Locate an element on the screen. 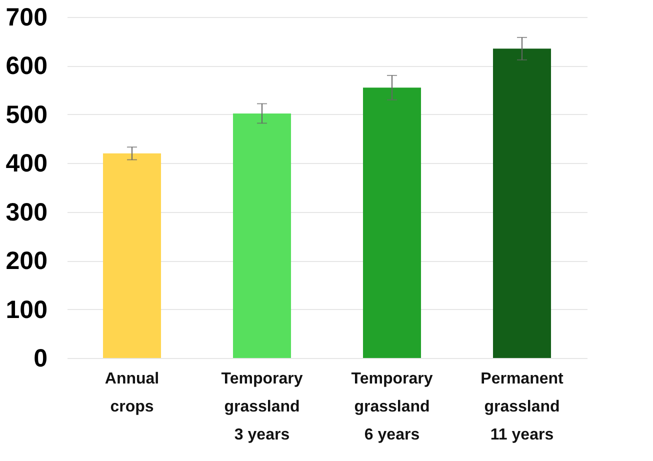 This screenshot has width=653, height=461. y-tick-label: 600 is located at coordinates (27, 66).